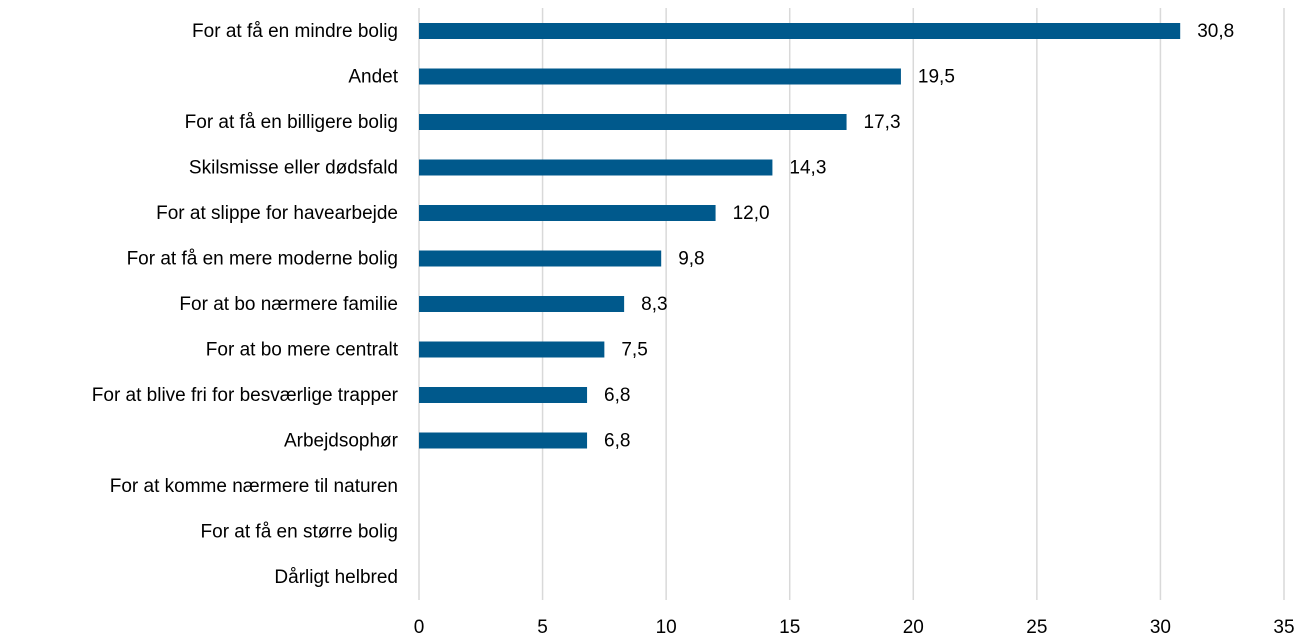 This screenshot has width=1301, height=640. Describe the element at coordinates (277, 213) in the screenshot. I see `y-tick-label: For at slippe for havearbejde` at that location.